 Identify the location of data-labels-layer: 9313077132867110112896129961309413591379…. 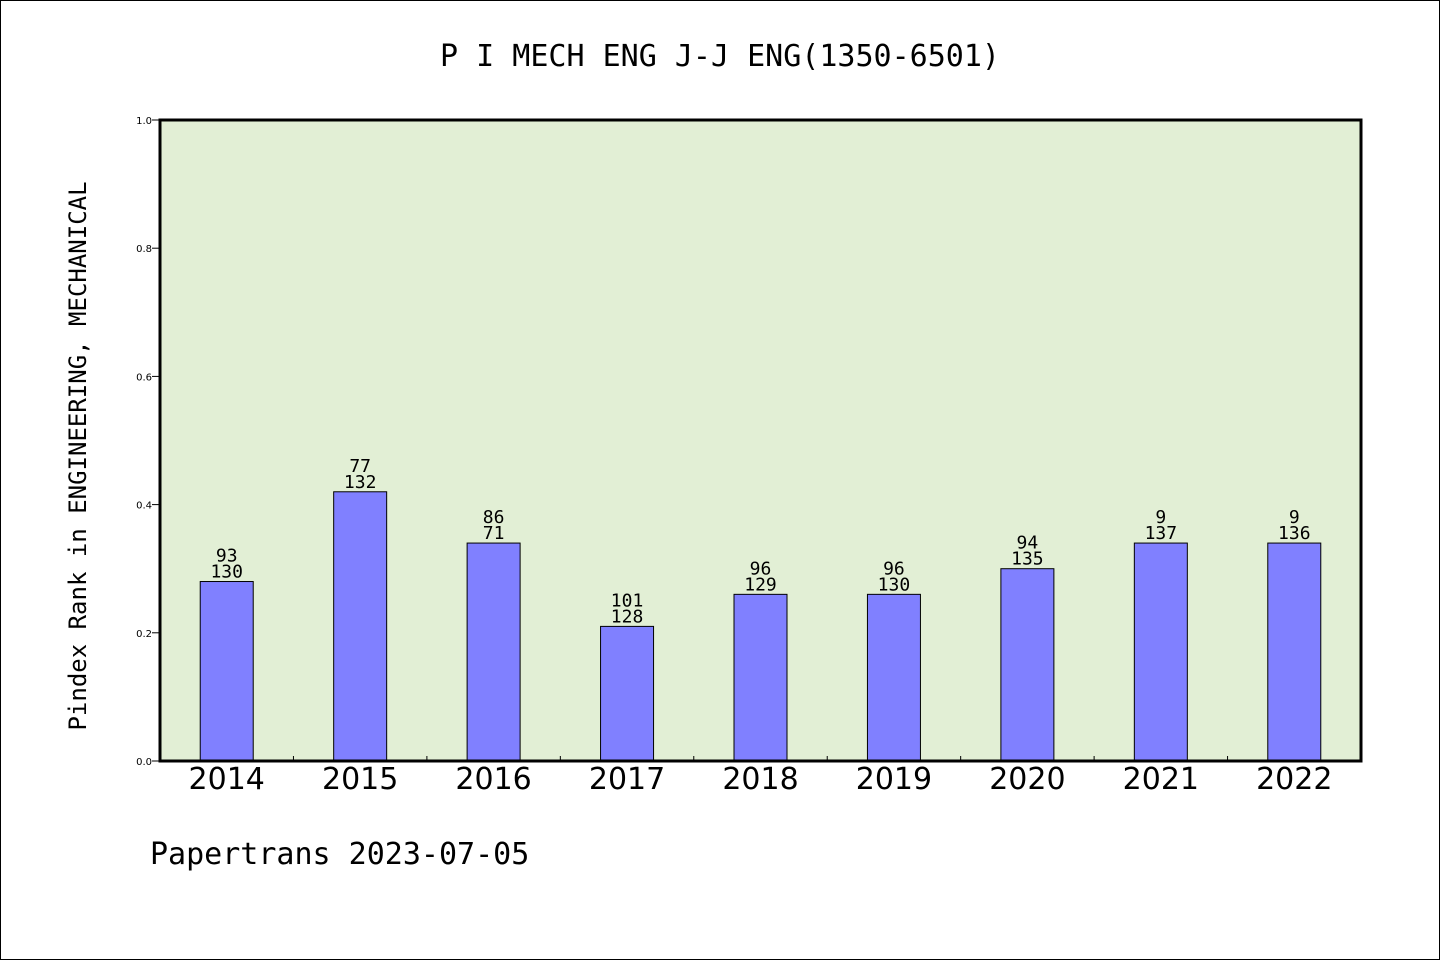
(760, 542).